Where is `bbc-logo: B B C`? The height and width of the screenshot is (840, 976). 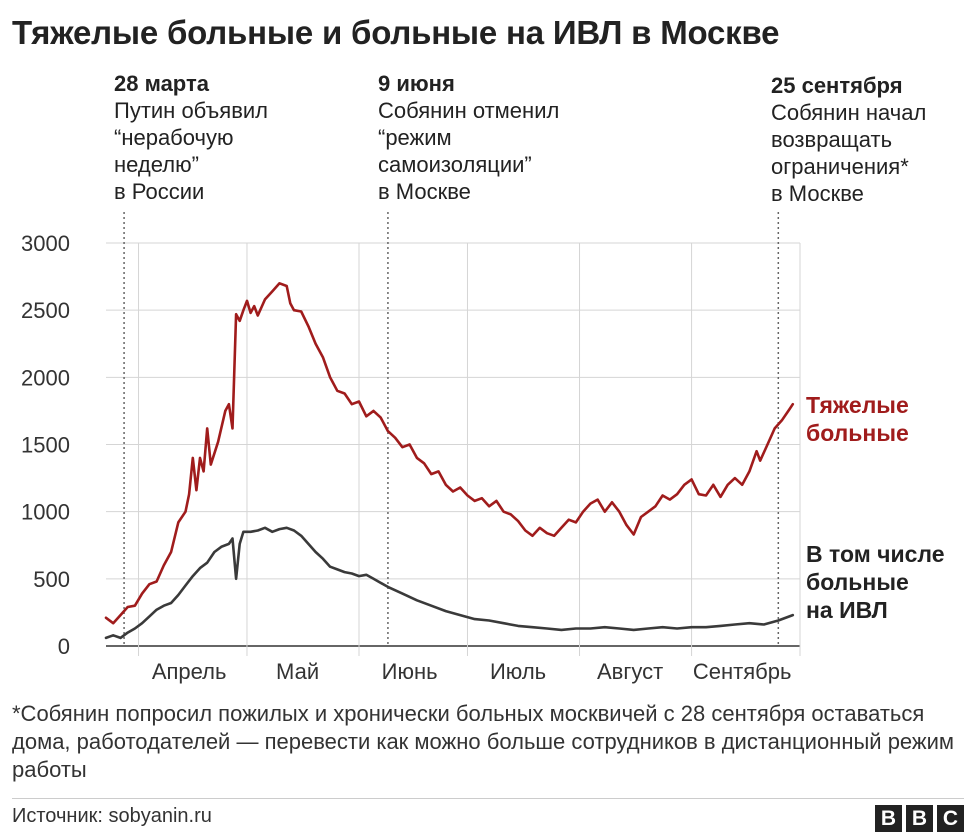 bbc-logo: B B C is located at coordinates (919, 818).